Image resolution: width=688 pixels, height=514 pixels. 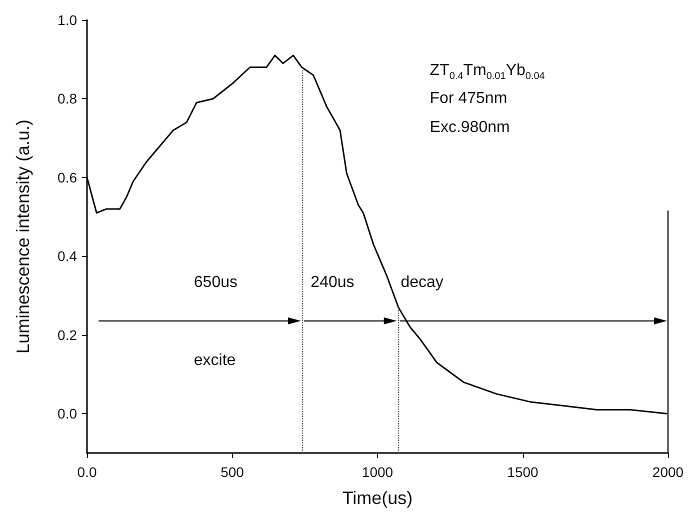 What do you see at coordinates (668, 472) in the screenshot?
I see `x-tick-label: 2000` at bounding box center [668, 472].